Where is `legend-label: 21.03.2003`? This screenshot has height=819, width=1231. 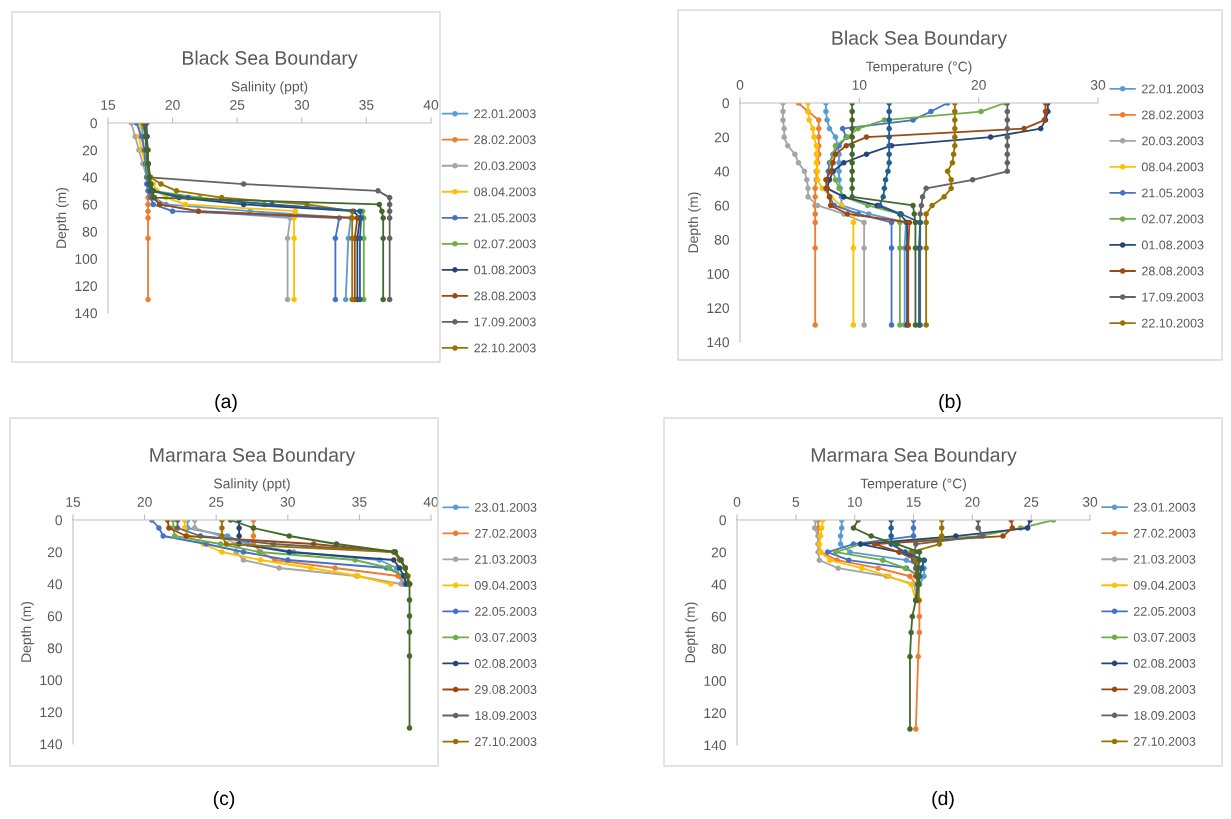
legend-label: 21.03.2003 is located at coordinates (1164, 559).